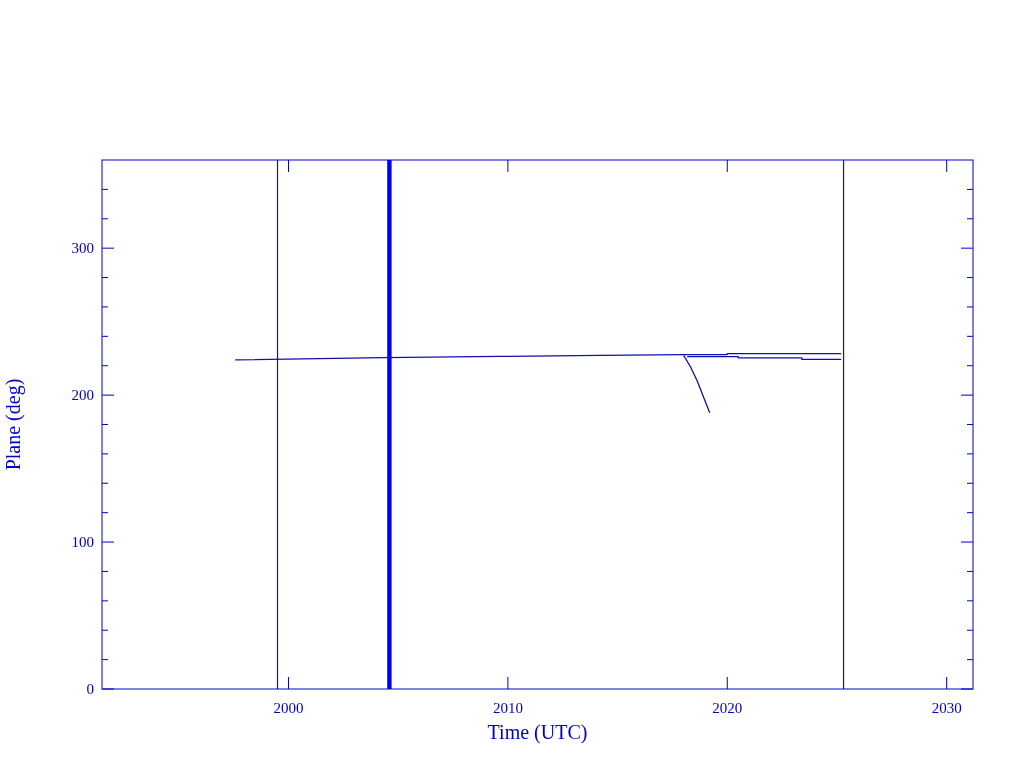 This screenshot has width=1024, height=768. I want to click on x-tick-label: 2010, so click(507, 708).